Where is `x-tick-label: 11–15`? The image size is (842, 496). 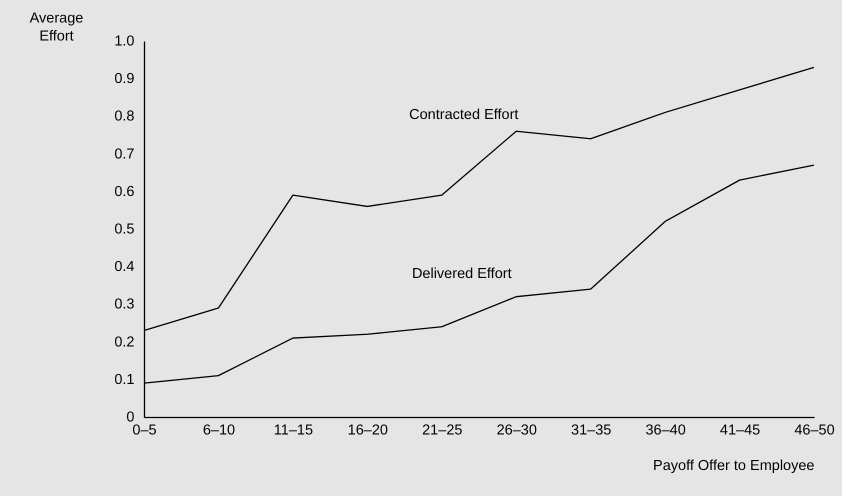
x-tick-label: 11–15 is located at coordinates (294, 430).